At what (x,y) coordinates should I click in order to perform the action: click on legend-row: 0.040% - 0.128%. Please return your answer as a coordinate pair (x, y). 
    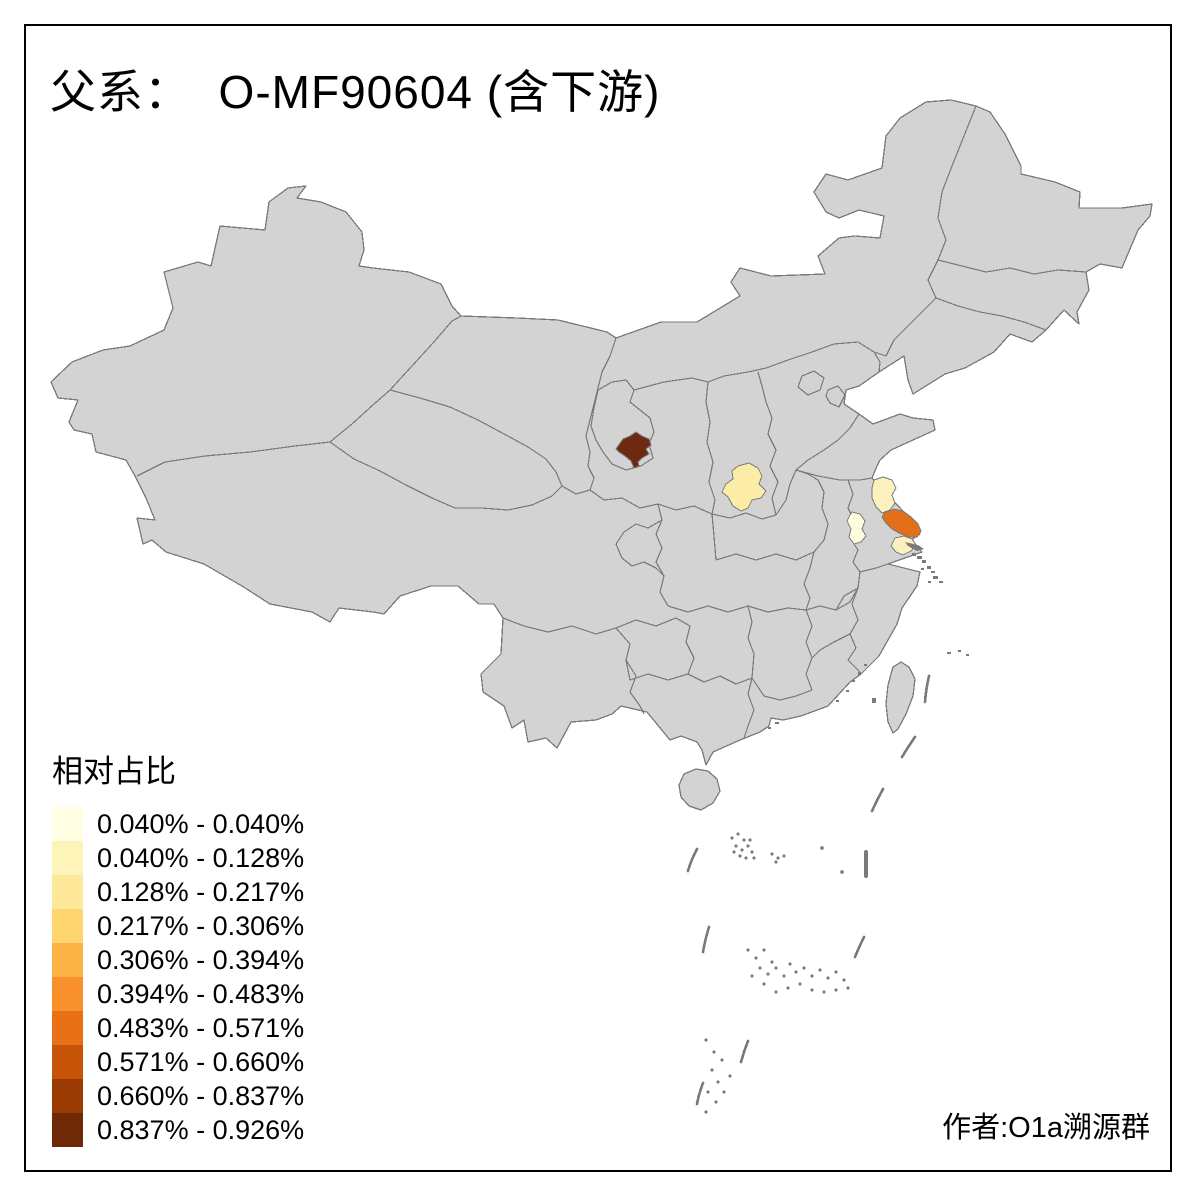
    Looking at the image, I should click on (178, 858).